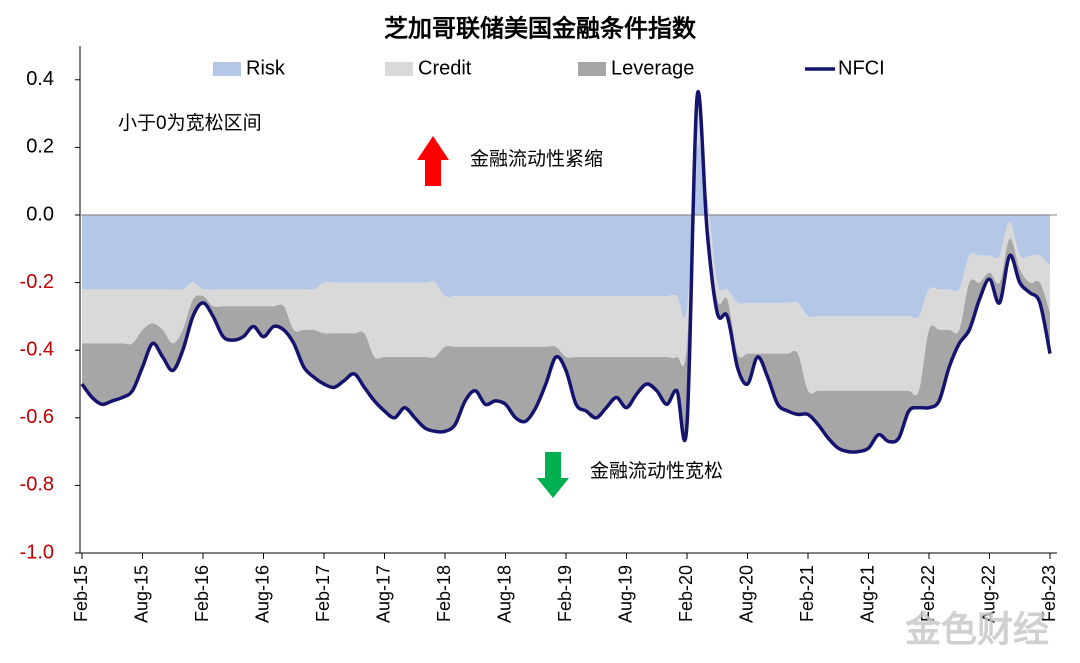 The image size is (1080, 663). Describe the element at coordinates (445, 68) in the screenshot. I see `legend-label: Credit` at that location.